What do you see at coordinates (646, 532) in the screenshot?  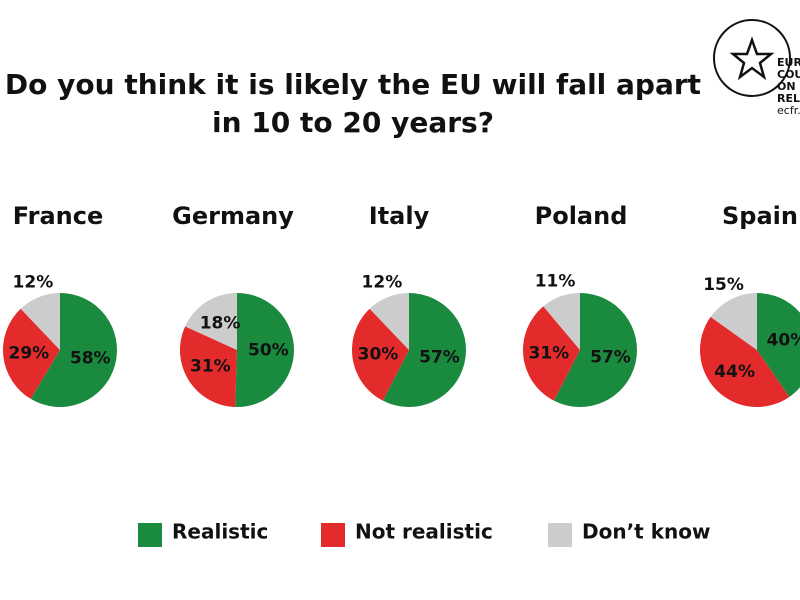 I see `legend-label: Don’t know` at bounding box center [646, 532].